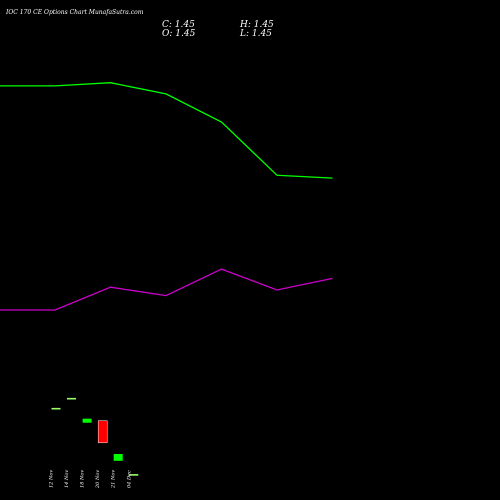 The width and height of the screenshot is (500, 500). What do you see at coordinates (98, 479) in the screenshot?
I see `x-tick-label: 20 Nov` at bounding box center [98, 479].